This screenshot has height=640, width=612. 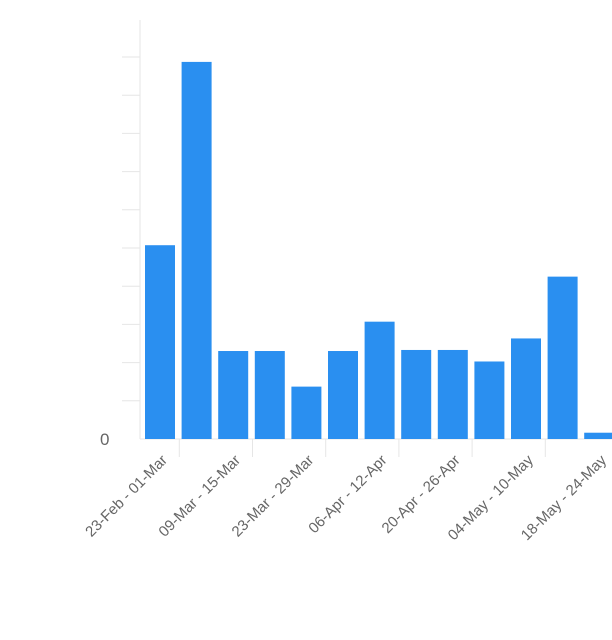 I want to click on x-tick-label: 20-Apr - 26-Apr, so click(x=421, y=494).